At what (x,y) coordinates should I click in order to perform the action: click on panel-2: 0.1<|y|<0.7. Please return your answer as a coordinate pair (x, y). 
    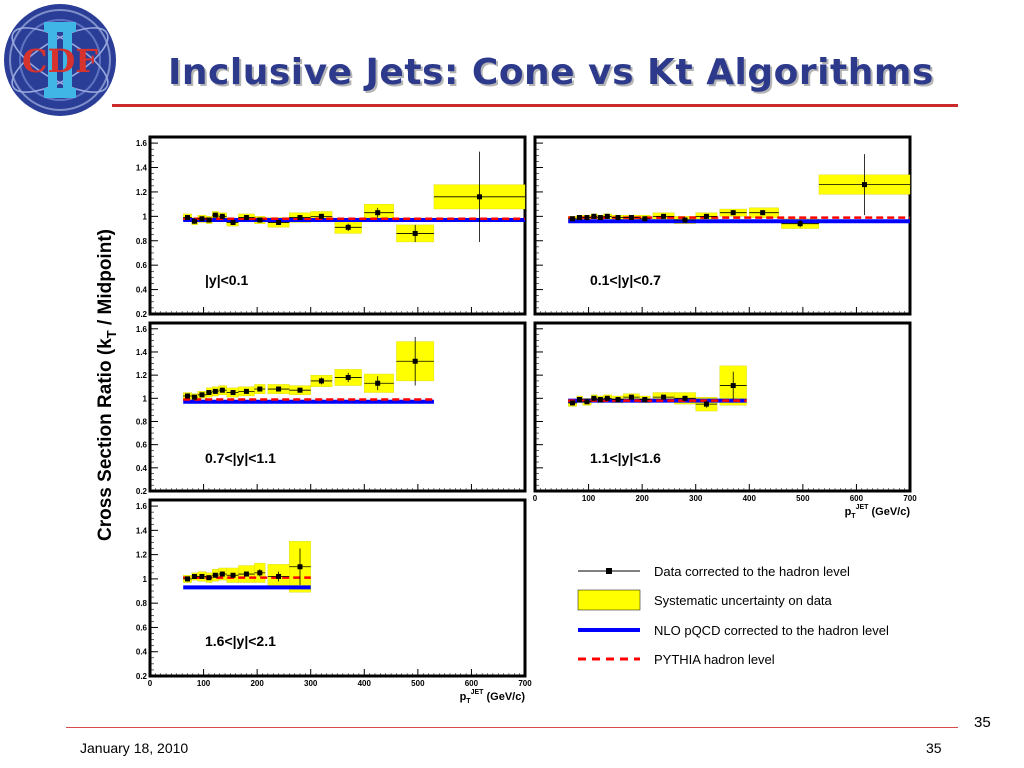
    Looking at the image, I should click on (722, 225).